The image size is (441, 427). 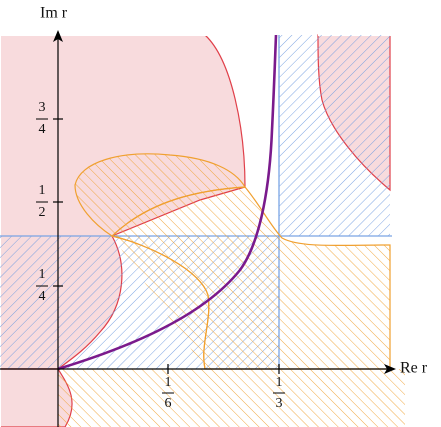 What do you see at coordinates (42, 107) in the screenshot?
I see `tick-numerator: 3` at bounding box center [42, 107].